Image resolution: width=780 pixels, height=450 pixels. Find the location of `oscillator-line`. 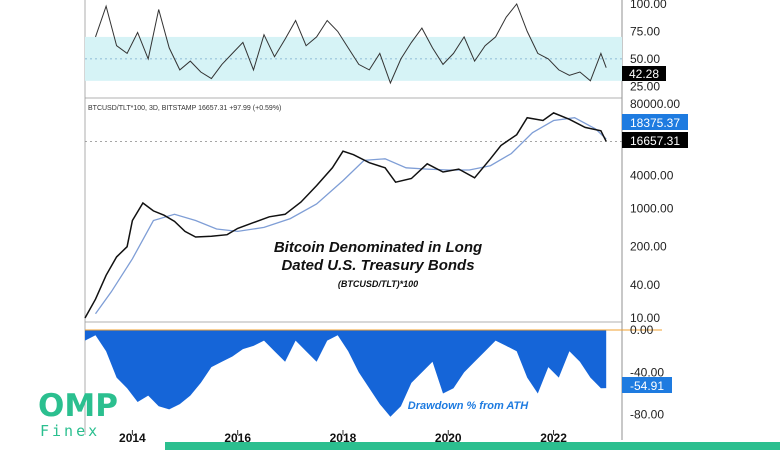

oscillator-line is located at coordinates (351, 44).